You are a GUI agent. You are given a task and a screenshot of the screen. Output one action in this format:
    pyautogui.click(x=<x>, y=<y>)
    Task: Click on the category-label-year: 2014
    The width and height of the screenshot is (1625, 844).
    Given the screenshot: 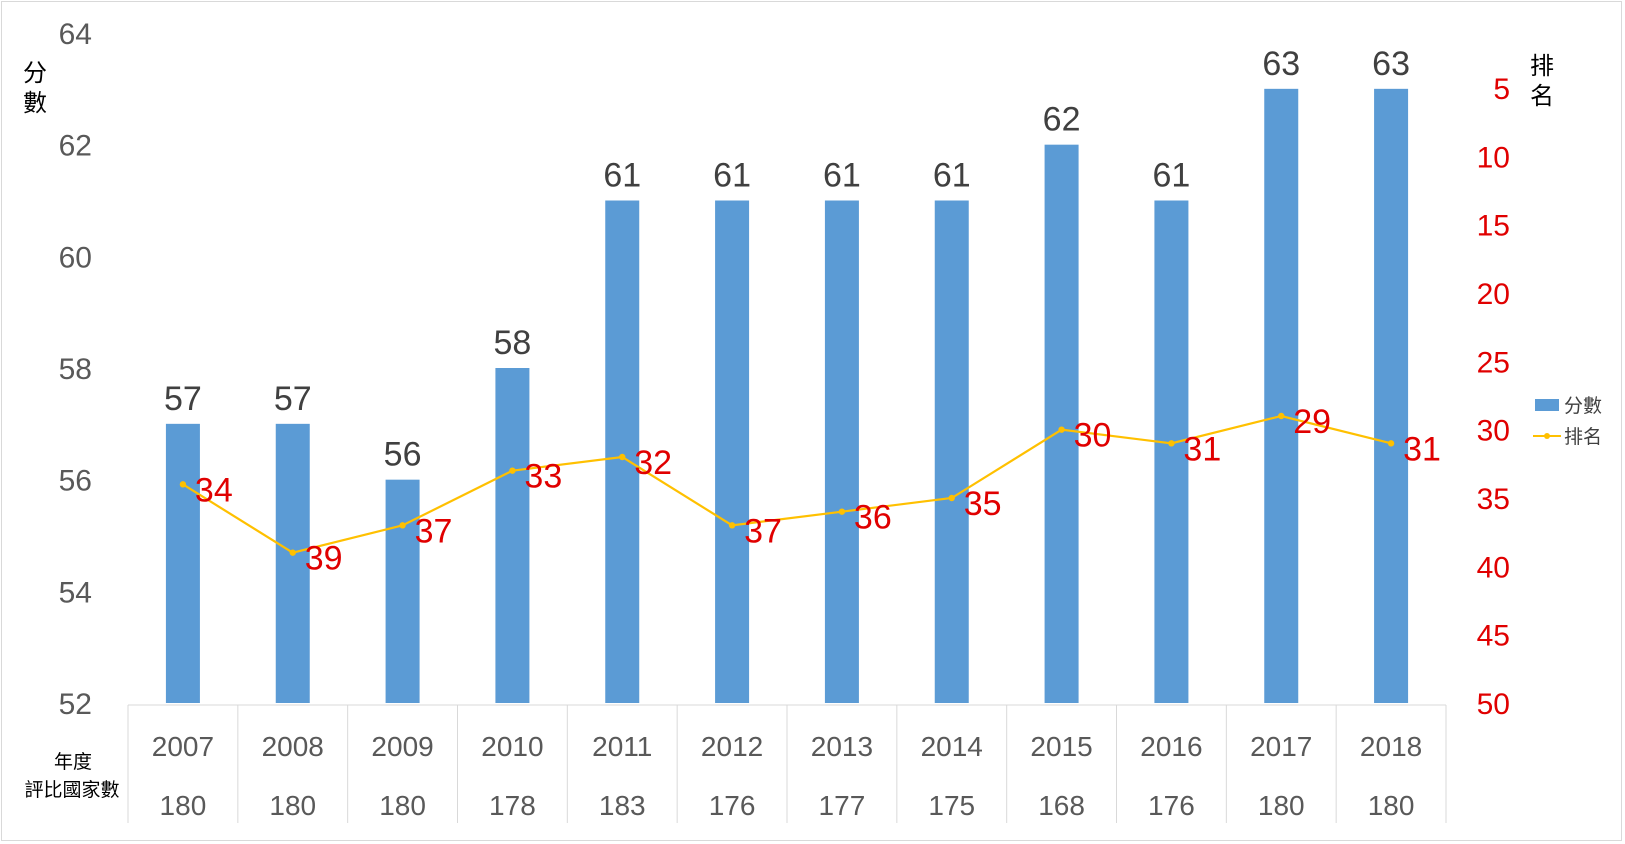 What is the action you would take?
    pyautogui.click(x=952, y=746)
    